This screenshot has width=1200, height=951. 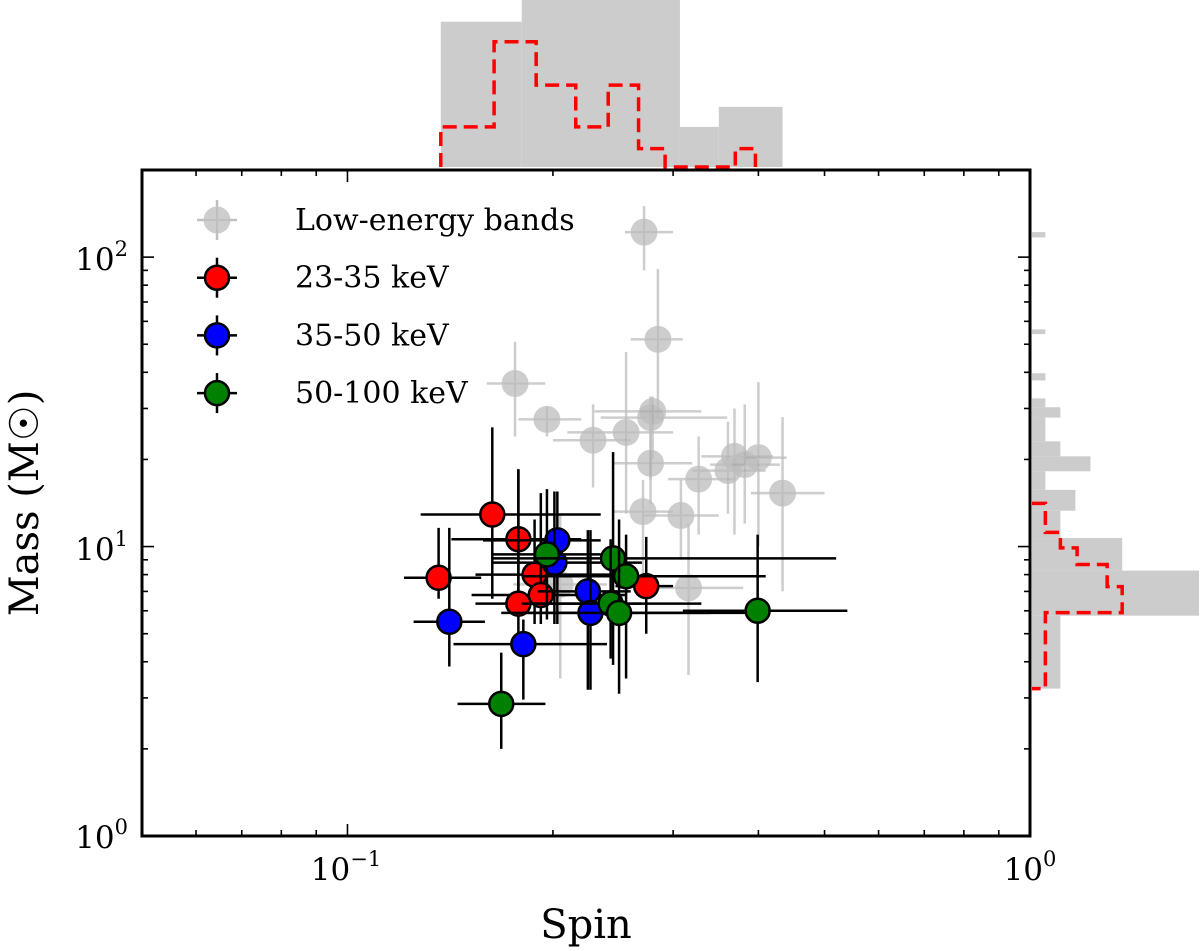 I want to click on legend-item: 23-35 keV, so click(x=323, y=277).